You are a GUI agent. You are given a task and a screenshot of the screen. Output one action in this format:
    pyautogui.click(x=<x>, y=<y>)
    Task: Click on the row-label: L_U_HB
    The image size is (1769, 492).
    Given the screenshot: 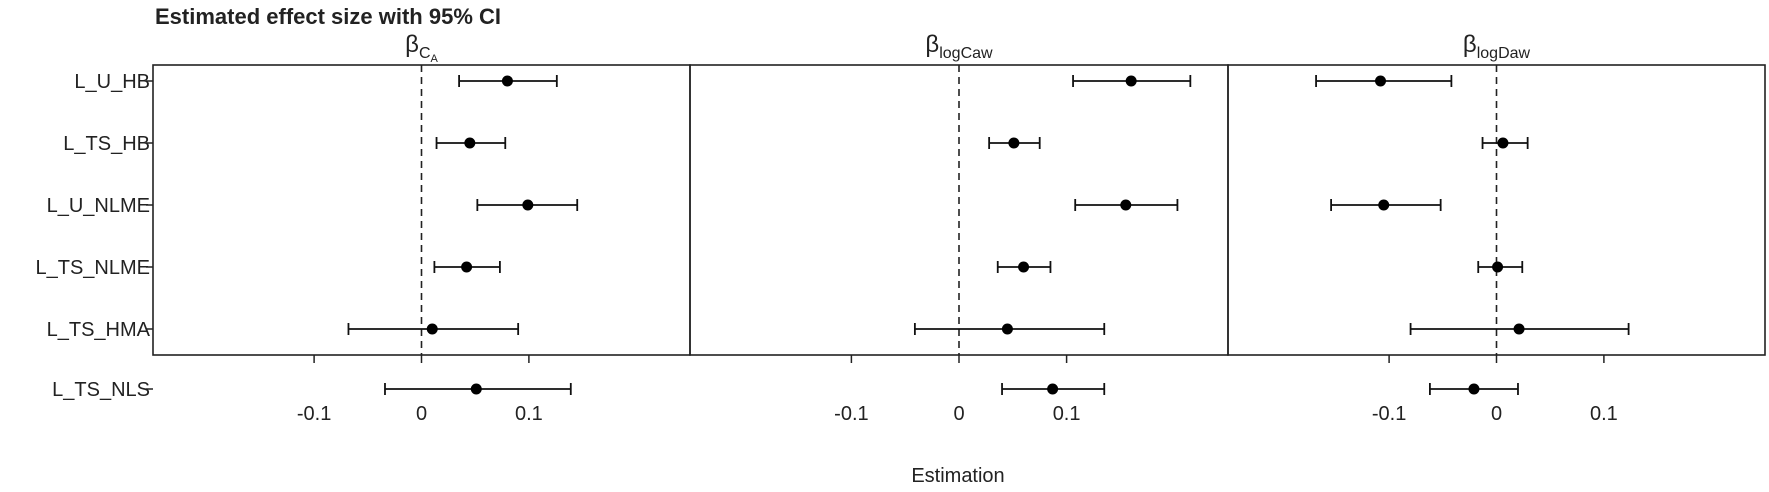 What is the action you would take?
    pyautogui.click(x=112, y=82)
    